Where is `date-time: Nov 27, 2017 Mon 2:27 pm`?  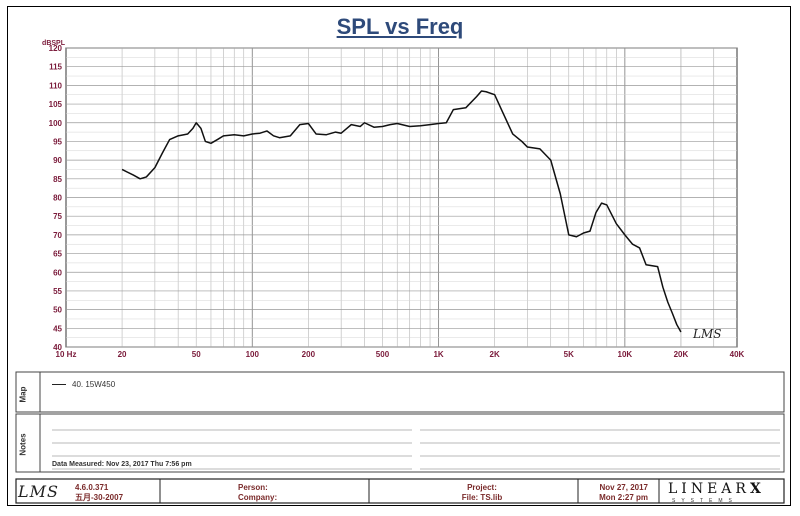
date-time: Nov 27, 2017 Mon 2:27 pm is located at coordinates (618, 493).